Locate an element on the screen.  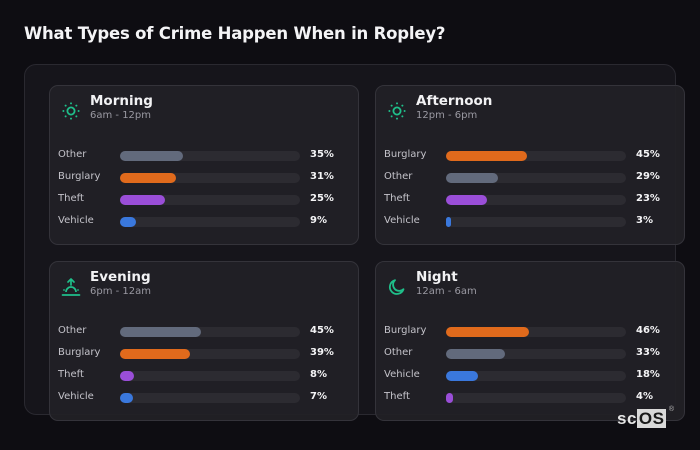
bar-value: 23% is located at coordinates (648, 198).